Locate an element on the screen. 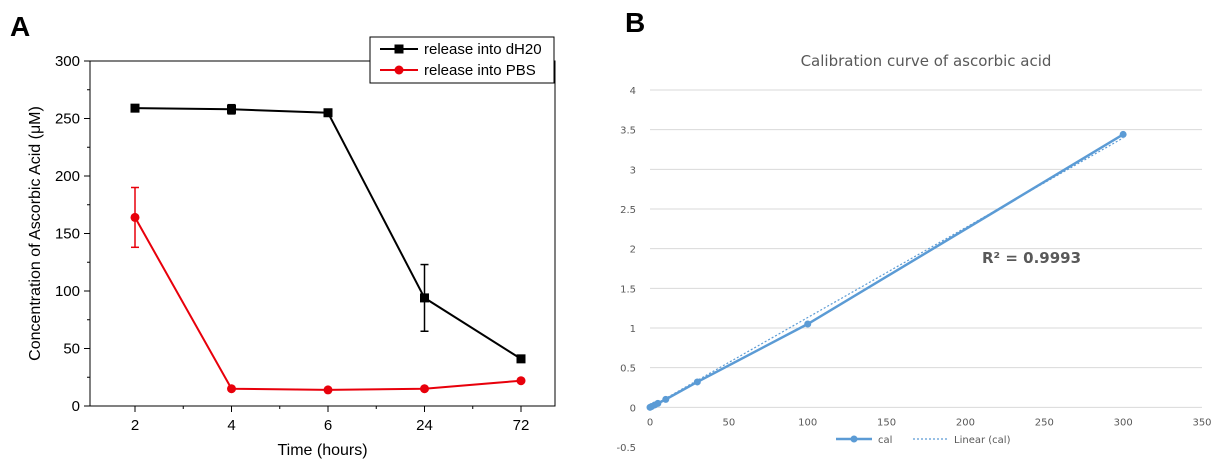  x-tick-label-b: 0 is located at coordinates (650, 422).